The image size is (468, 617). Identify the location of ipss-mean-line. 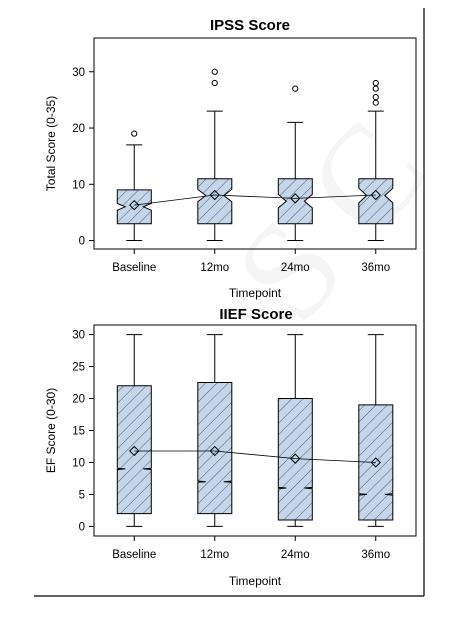
(255, 200).